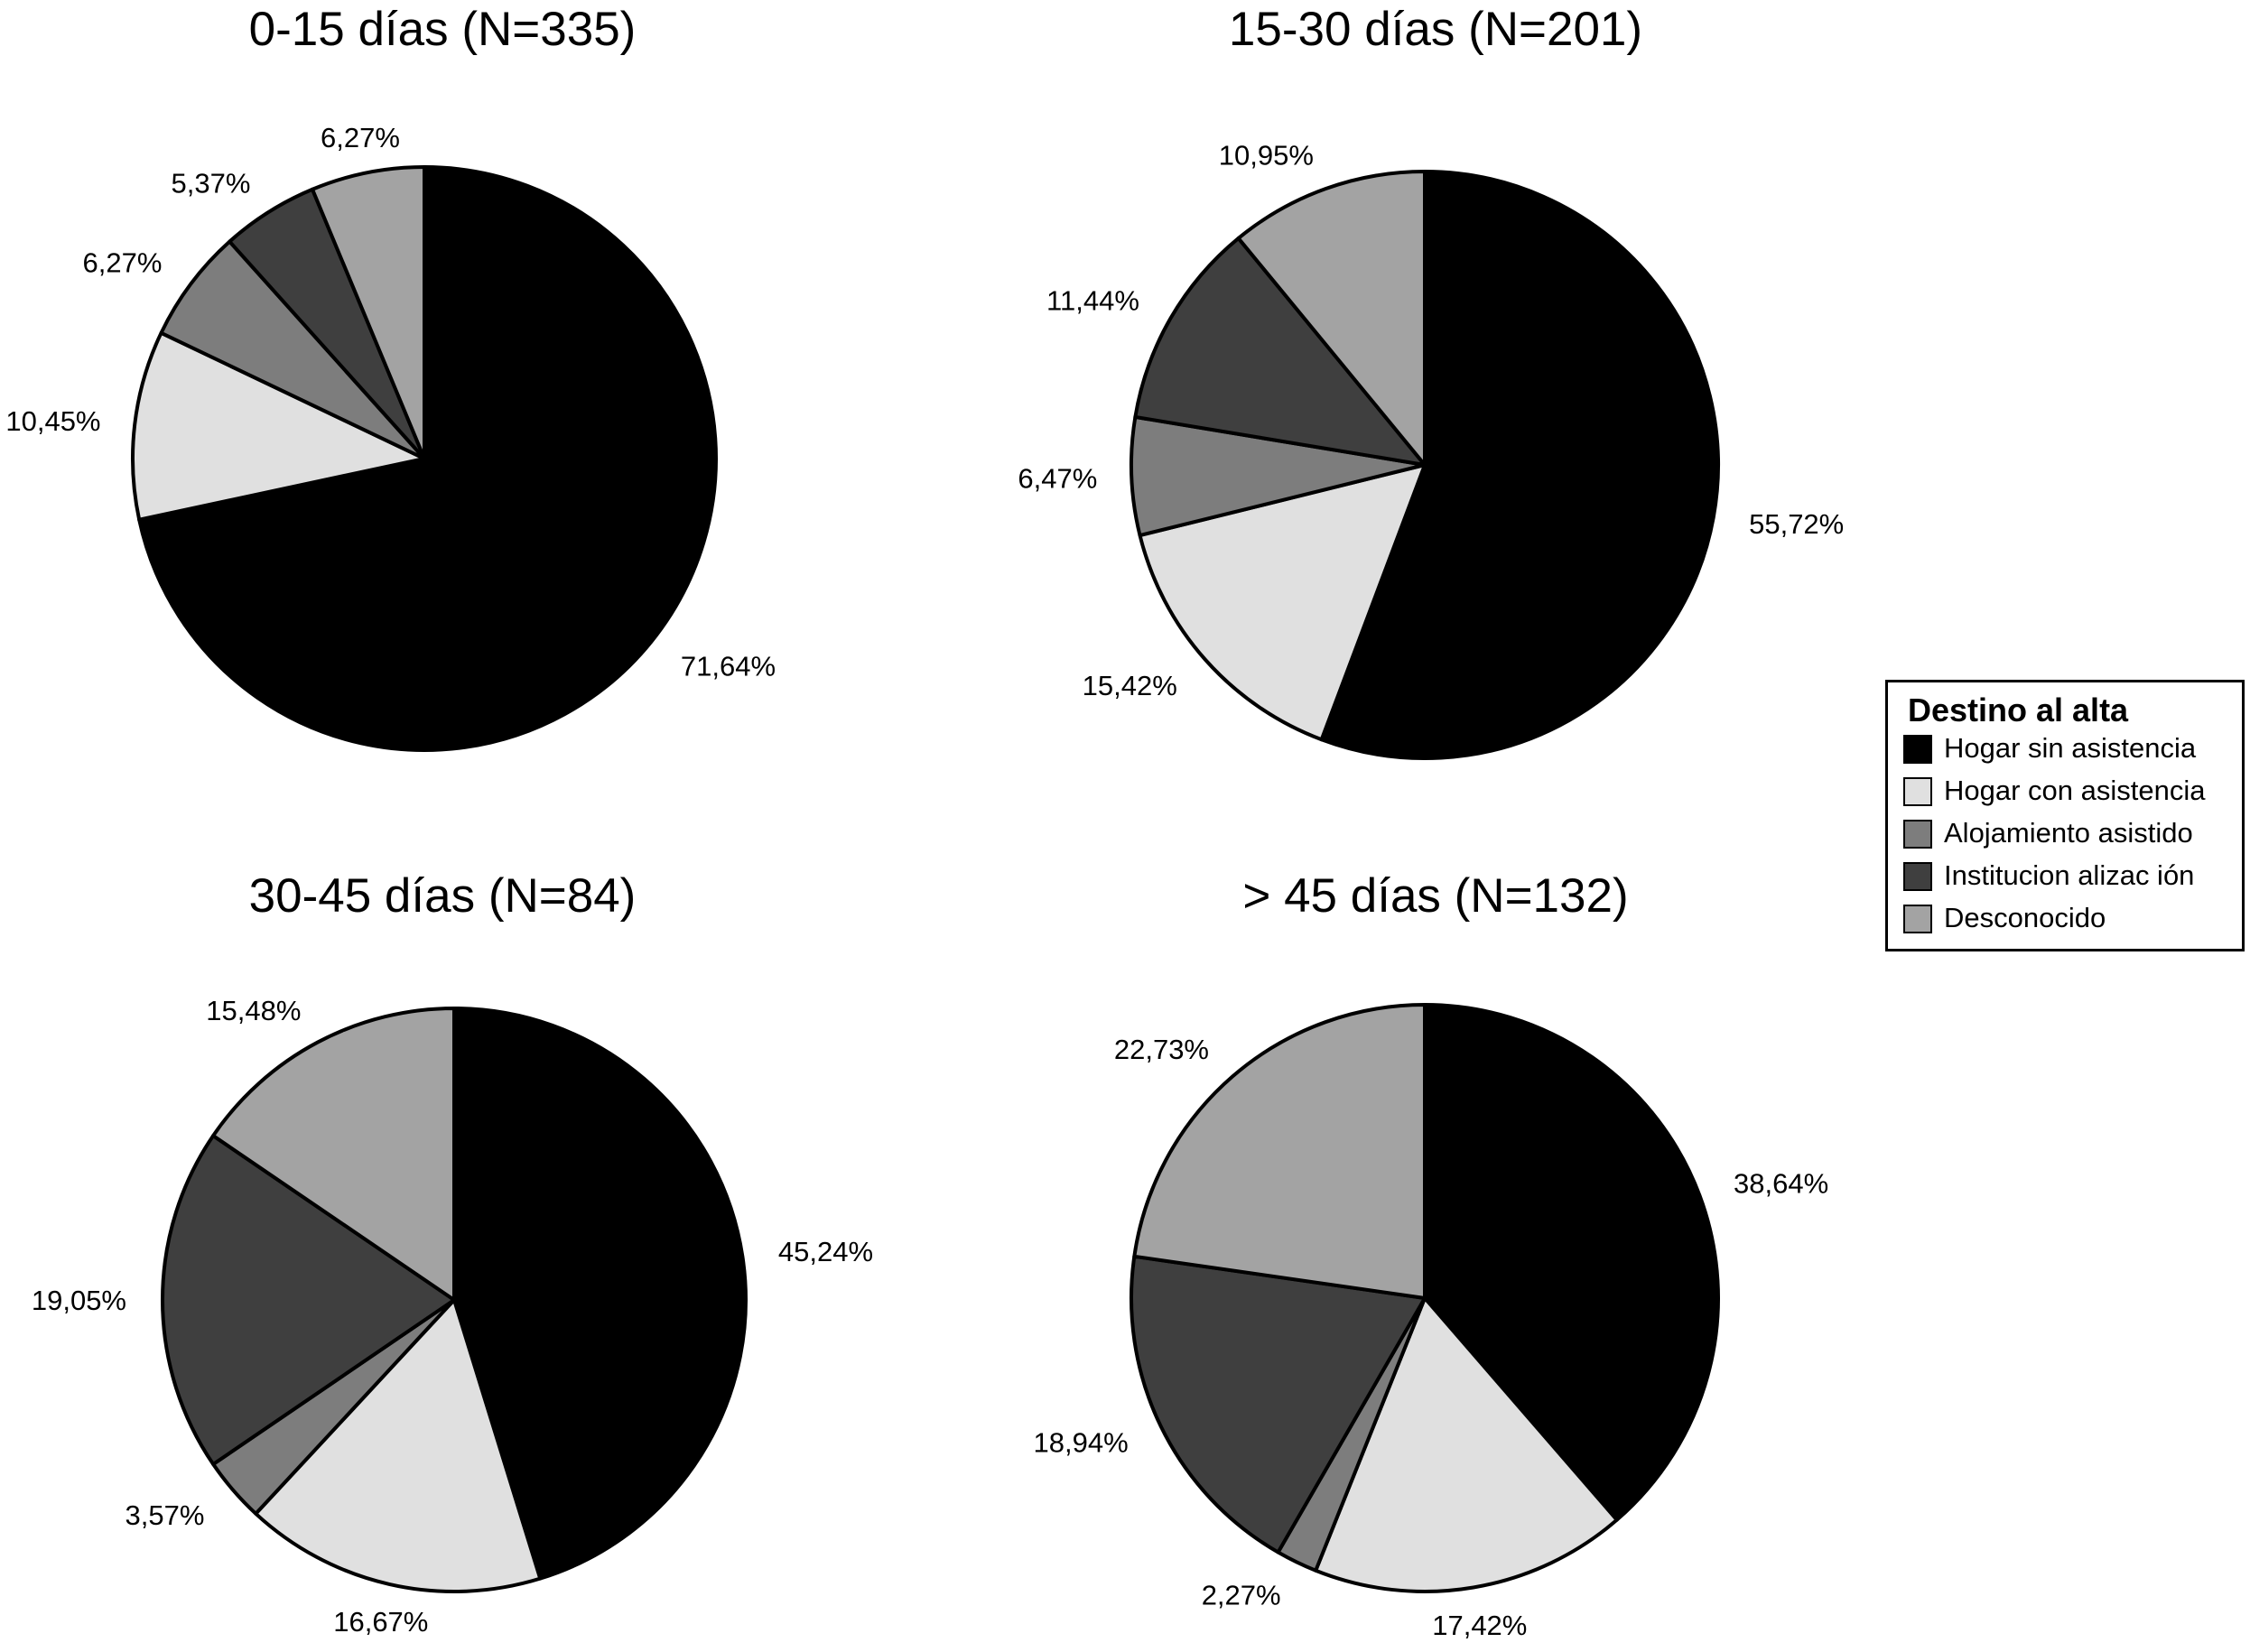 The image size is (2250, 1652). What do you see at coordinates (2069, 875) in the screenshot?
I see `legend-label: Institucion alizac ión` at bounding box center [2069, 875].